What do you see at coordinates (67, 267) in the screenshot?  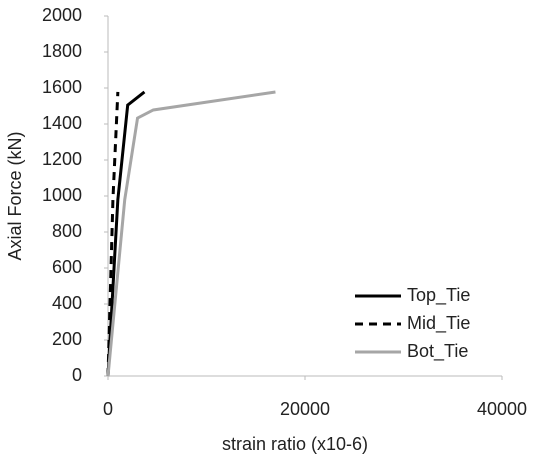 I see `y-tick-label: 600` at bounding box center [67, 267].